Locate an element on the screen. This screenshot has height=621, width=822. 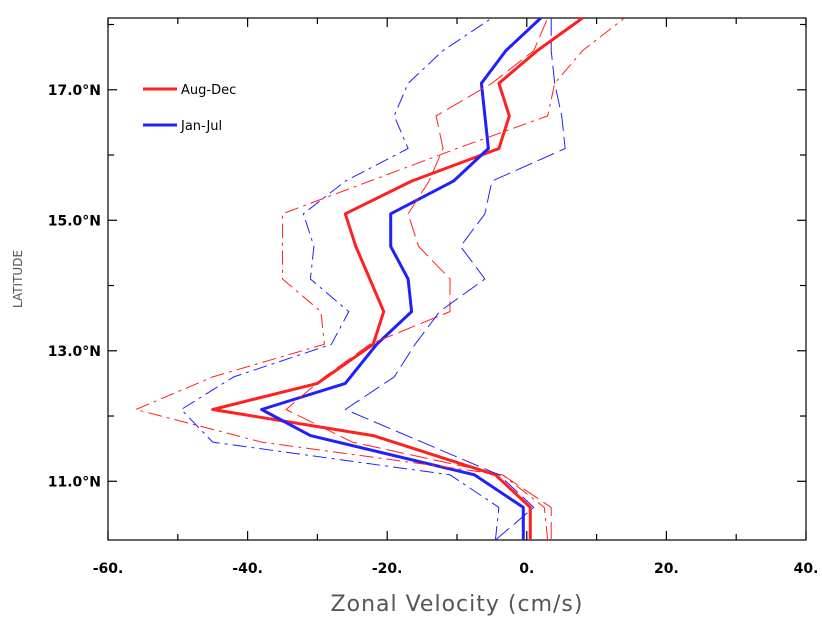
x-tick-label: -20. is located at coordinates (387, 569).